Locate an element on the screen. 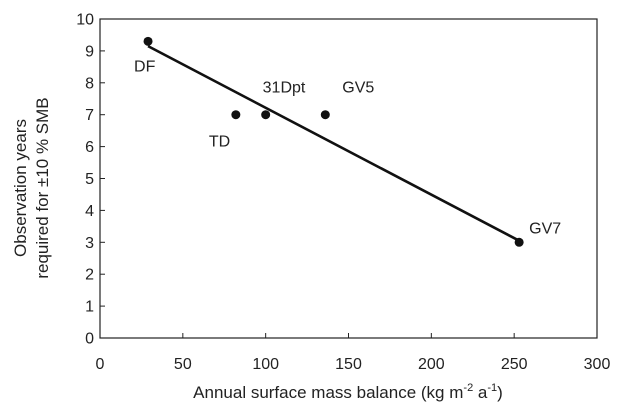 This screenshot has height=406, width=620. x-tick-label: 200 is located at coordinates (431, 364).